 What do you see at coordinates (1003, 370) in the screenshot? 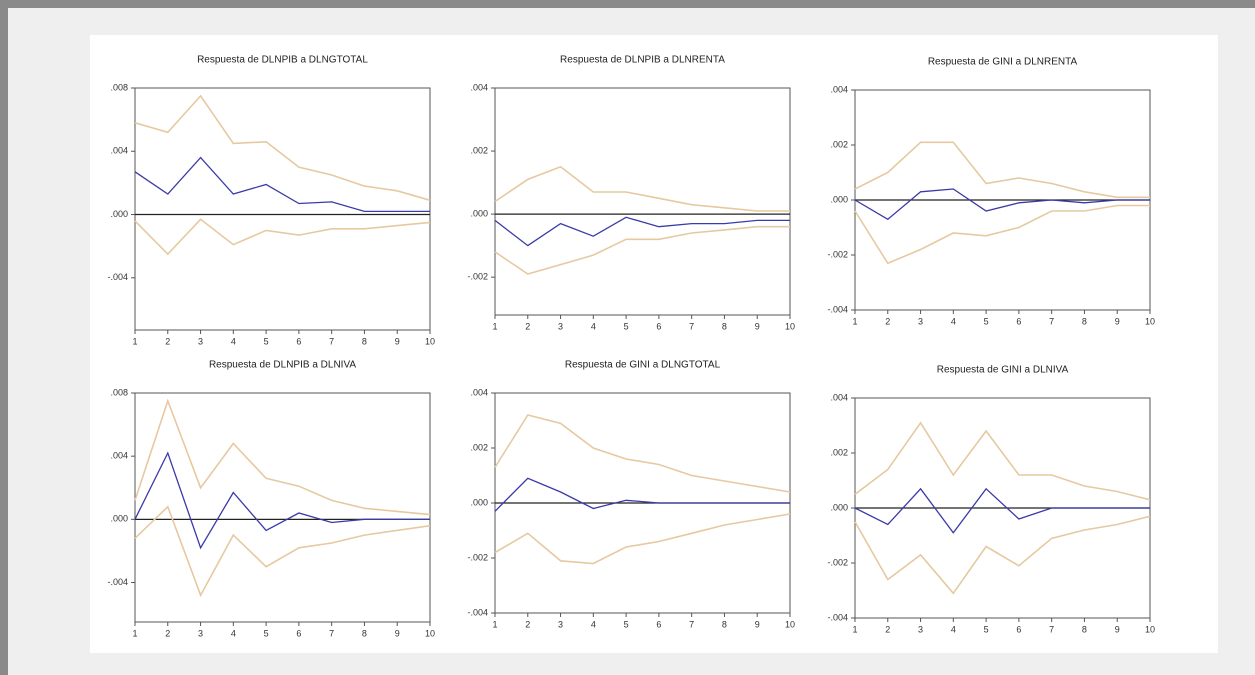
I see `chart-title: Respuesta de GINI a DLNIVA` at bounding box center [1003, 370].